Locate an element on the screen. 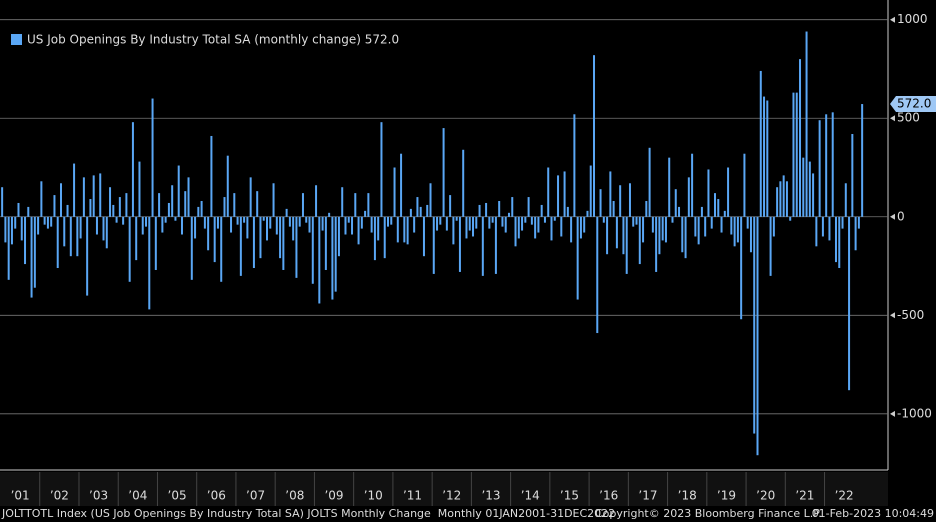  x-tick-label: ’17 is located at coordinates (647, 496).